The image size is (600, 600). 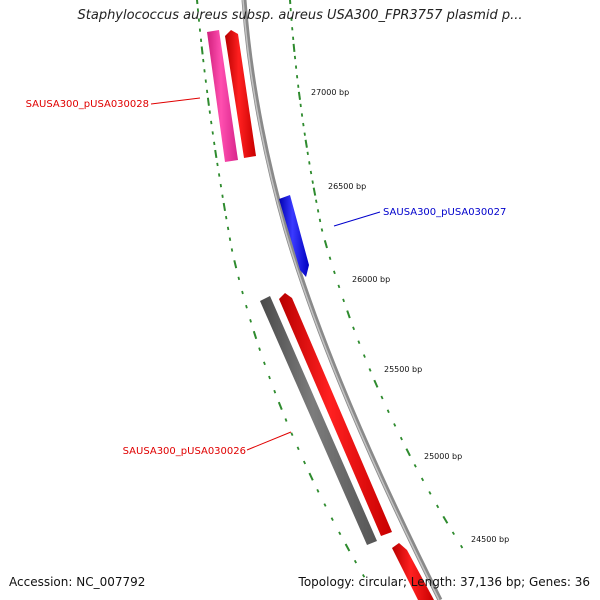 What do you see at coordinates (357, 219) in the screenshot?
I see `leader-line-pusa030027` at bounding box center [357, 219].